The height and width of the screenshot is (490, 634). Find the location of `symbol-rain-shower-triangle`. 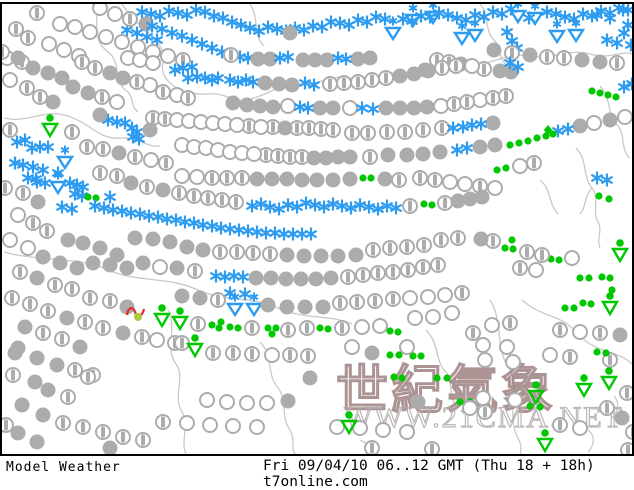

symbol-rain-shower-triangle is located at coordinates (620, 251).